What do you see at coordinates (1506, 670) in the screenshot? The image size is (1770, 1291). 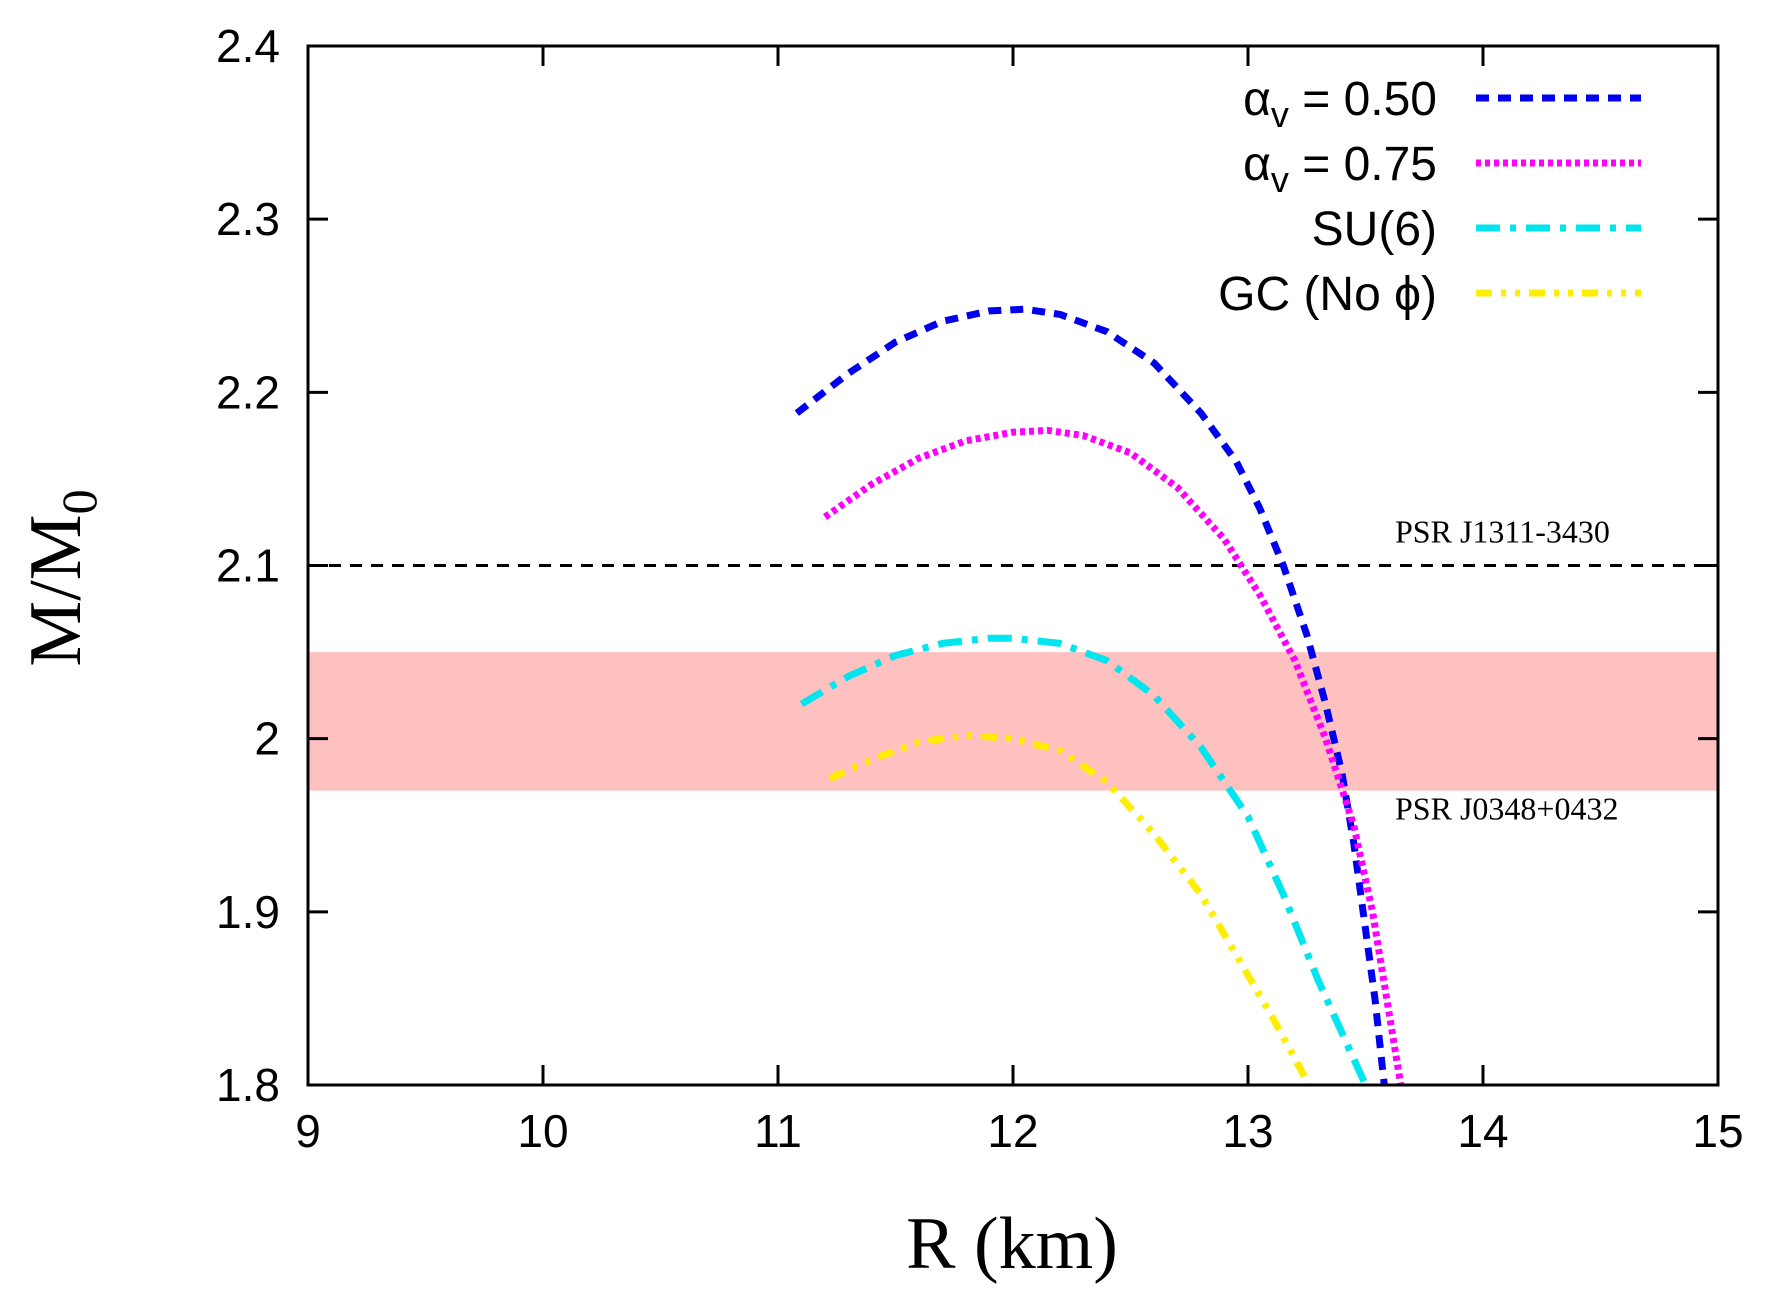 I see `annotation-layer: PSR J1311-3430 PSR J0348+0432` at bounding box center [1506, 670].